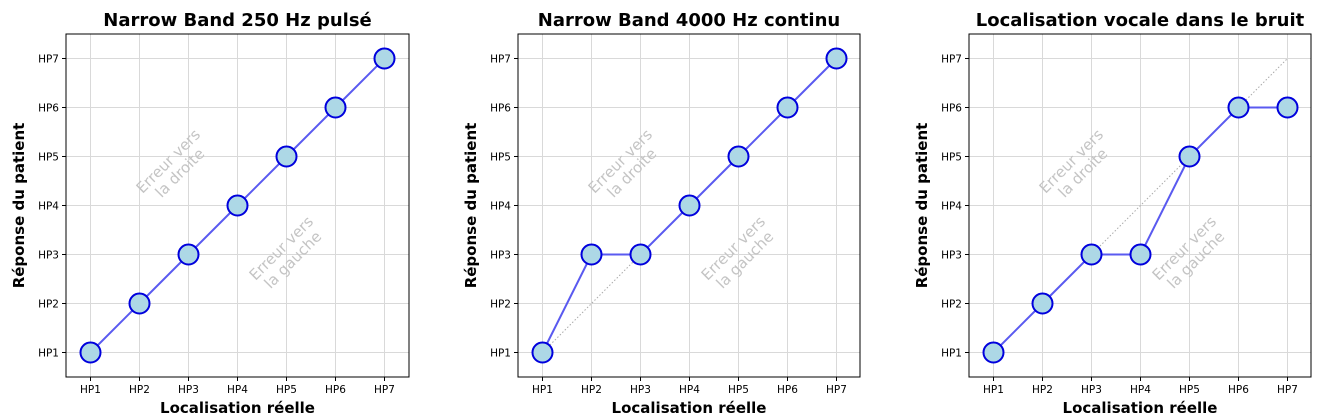 The width and height of the screenshot is (1341, 415). Describe the element at coordinates (237, 20) in the screenshot. I see `chart-title: Narrow Band 250 Hz pulsé` at that location.